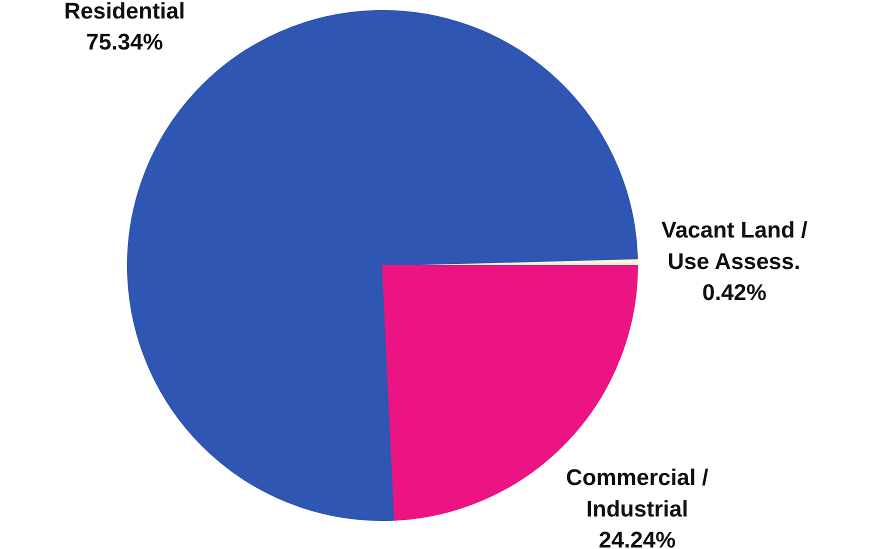 The width and height of the screenshot is (874, 549). What do you see at coordinates (734, 292) in the screenshot?
I see `data-label: 0.42%` at bounding box center [734, 292].